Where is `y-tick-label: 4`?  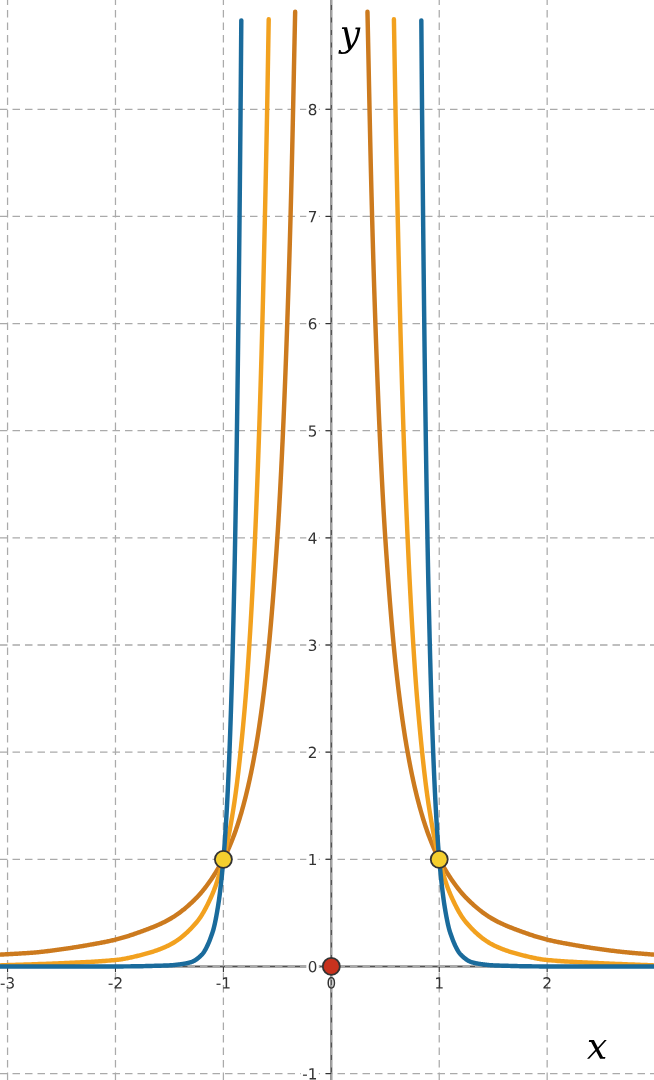
y-tick-label: 4 is located at coordinates (312, 538).